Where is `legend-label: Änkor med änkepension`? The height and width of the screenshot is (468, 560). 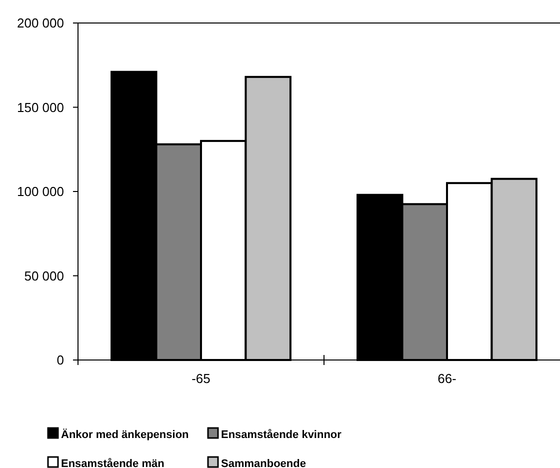 legend-label: Änkor med änkepension is located at coordinates (125, 434).